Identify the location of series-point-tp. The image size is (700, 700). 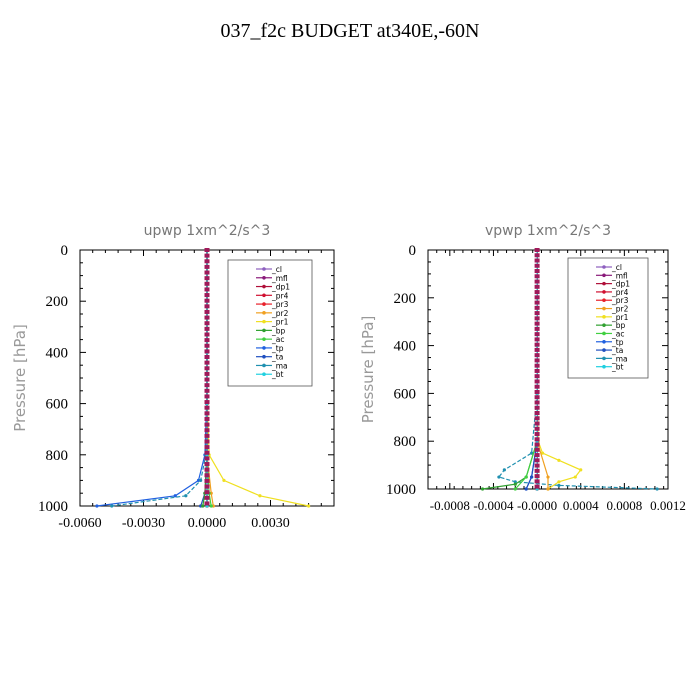
(97, 506).